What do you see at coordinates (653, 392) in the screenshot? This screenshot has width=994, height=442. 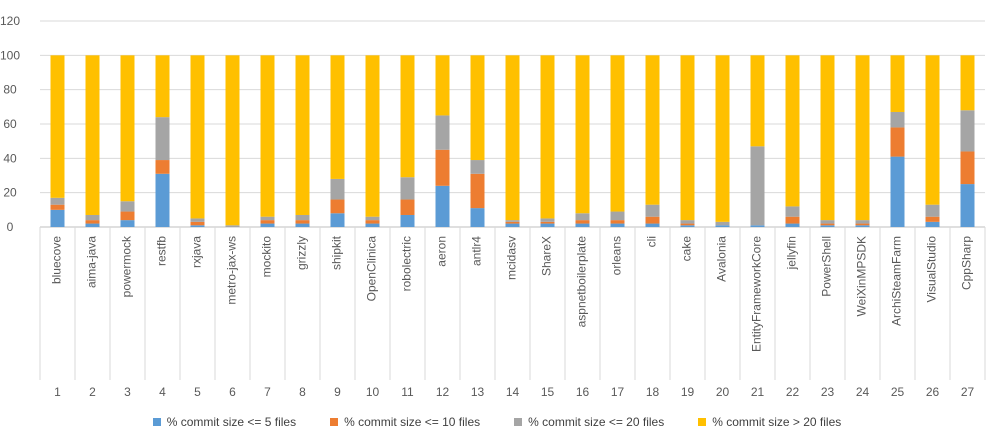 I see `category-number: 18` at bounding box center [653, 392].